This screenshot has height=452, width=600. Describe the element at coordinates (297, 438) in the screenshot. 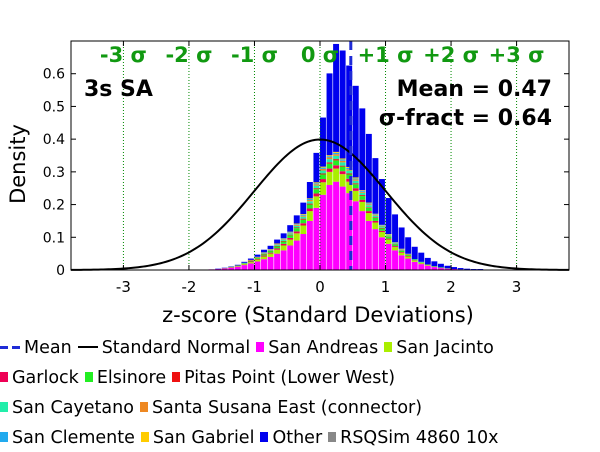

I see `legend-label: Other` at that location.